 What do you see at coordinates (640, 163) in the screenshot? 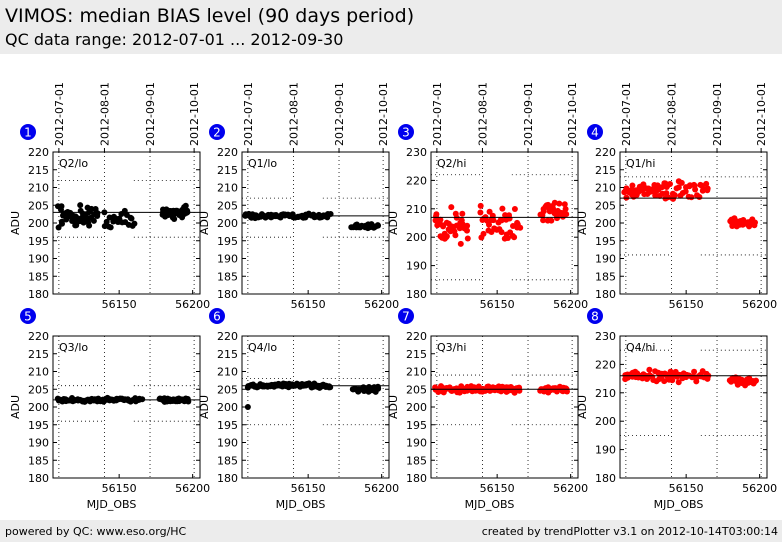
I see `series-label: Q1/hi` at bounding box center [640, 163].